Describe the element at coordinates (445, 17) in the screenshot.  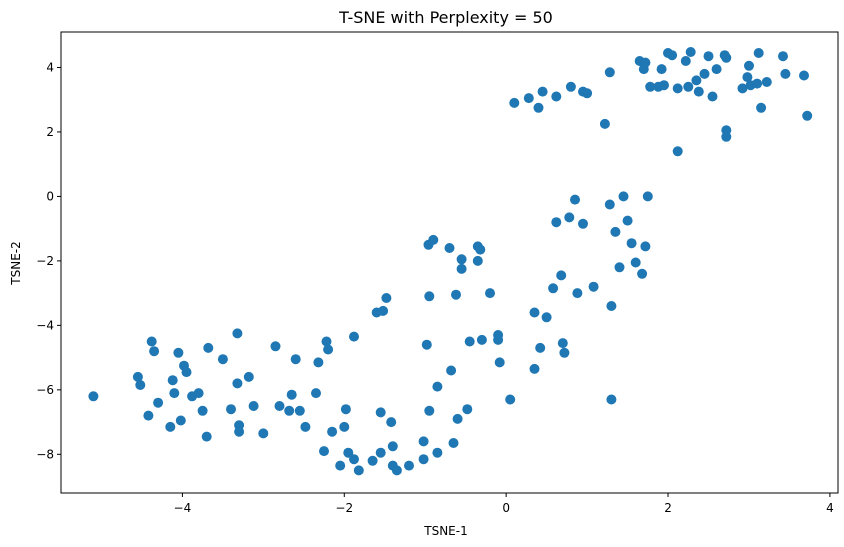
I see `chart-title: T-SNE with Perplexity = 50` at that location.